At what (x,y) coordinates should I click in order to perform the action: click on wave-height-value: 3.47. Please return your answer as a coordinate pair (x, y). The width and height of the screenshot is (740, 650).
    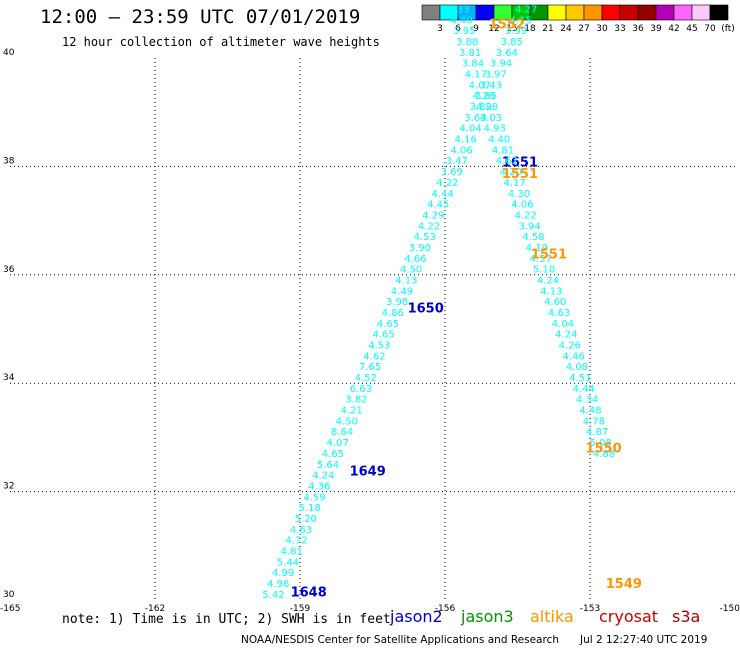
    Looking at the image, I should click on (456, 161).